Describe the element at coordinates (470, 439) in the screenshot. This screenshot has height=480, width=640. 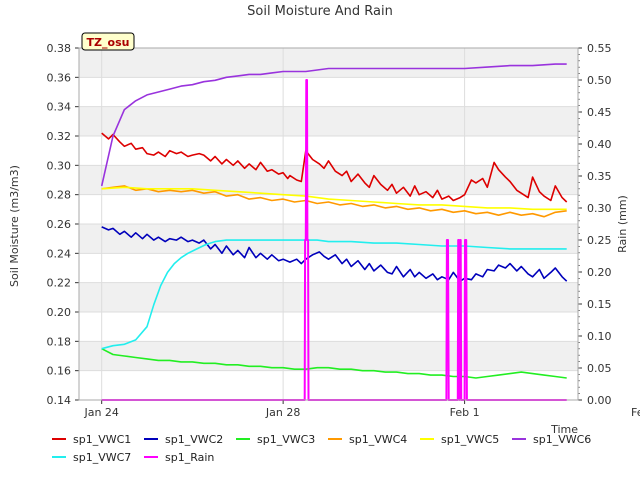
I see `legend-label-sp1-vwc5: sp1_VWC5` at that location.